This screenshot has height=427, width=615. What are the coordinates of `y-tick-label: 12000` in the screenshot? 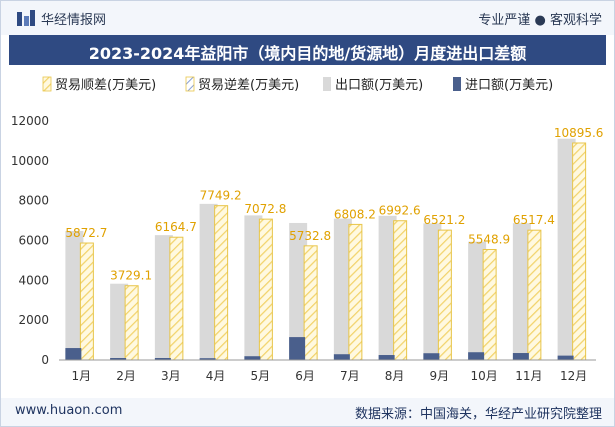 It's located at (30, 121).